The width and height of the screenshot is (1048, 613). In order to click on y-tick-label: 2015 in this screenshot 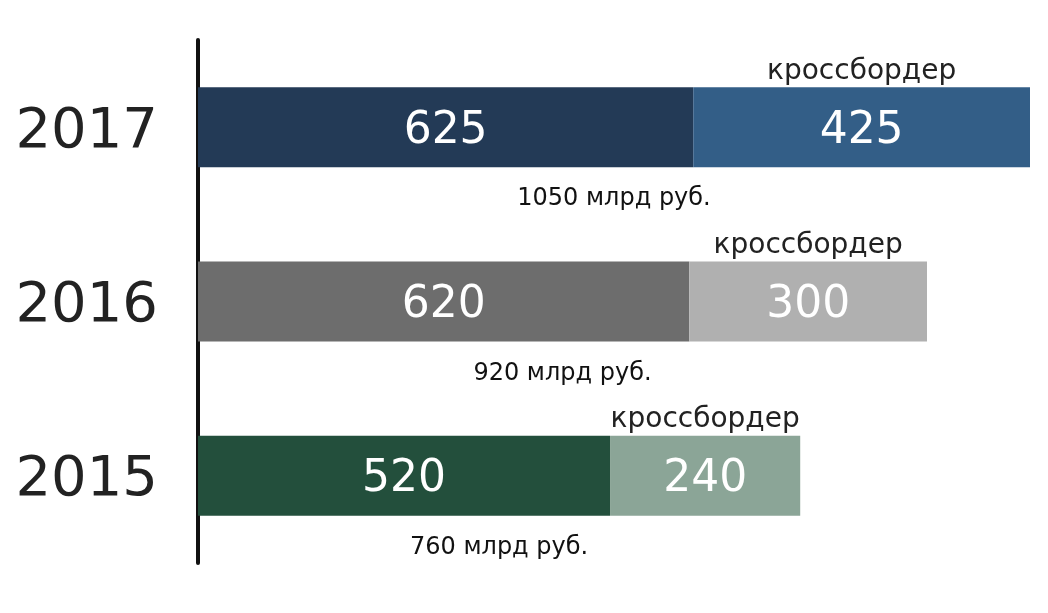, I will do `click(86, 476)`.